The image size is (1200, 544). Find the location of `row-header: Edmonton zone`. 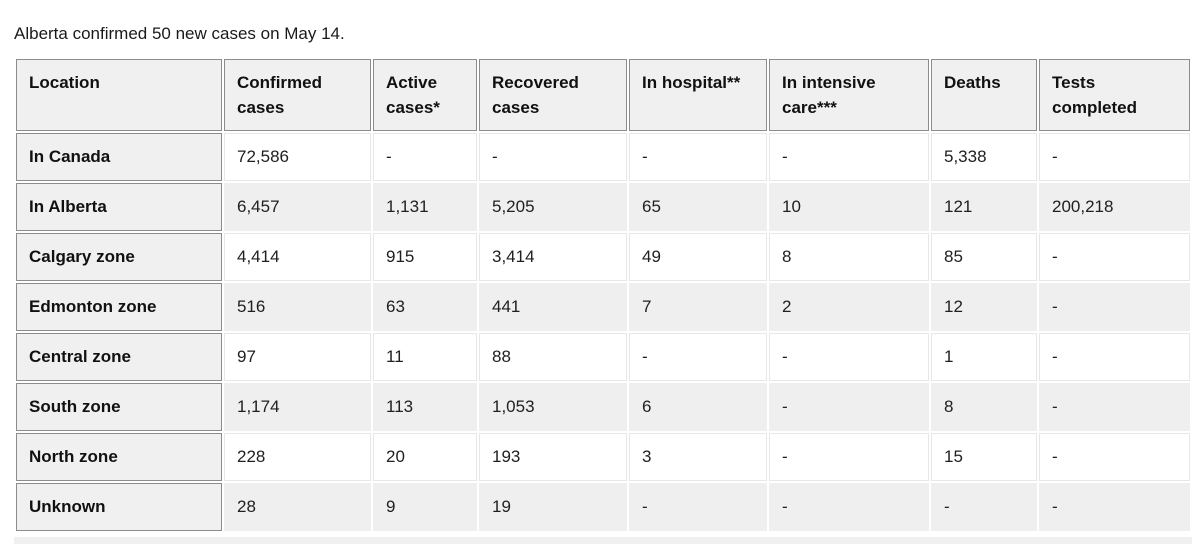

row-header: Edmonton zone is located at coordinates (119, 307).